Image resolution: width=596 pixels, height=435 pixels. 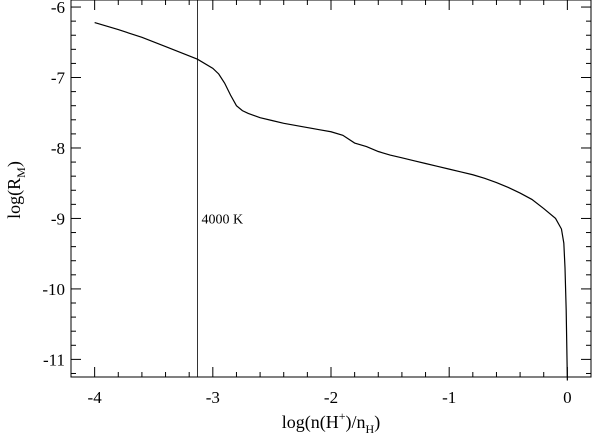 What do you see at coordinates (222, 219) in the screenshot?
I see `vline-label: 4000 K` at bounding box center [222, 219].